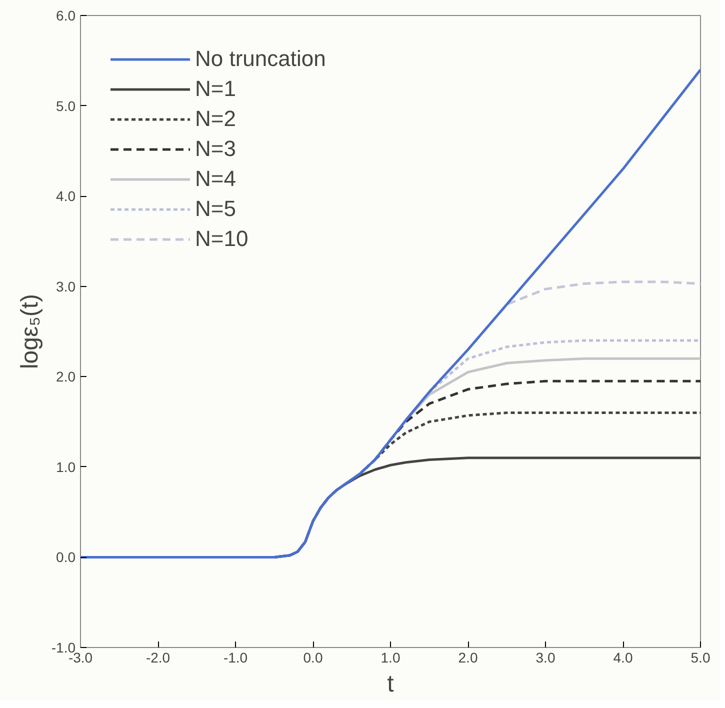 This screenshot has width=725, height=708. What do you see at coordinates (313, 658) in the screenshot?
I see `x-tick-label: 0.0` at bounding box center [313, 658].